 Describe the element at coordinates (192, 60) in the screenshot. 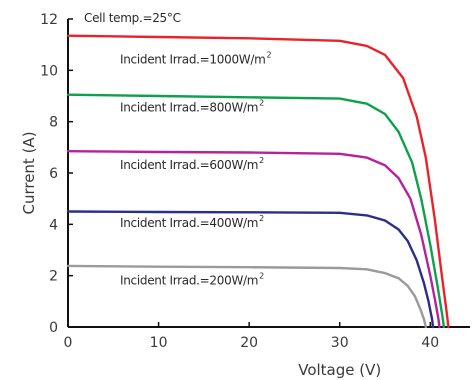

I see `series-label: Incident Irrad.=1000W/m` at that location.